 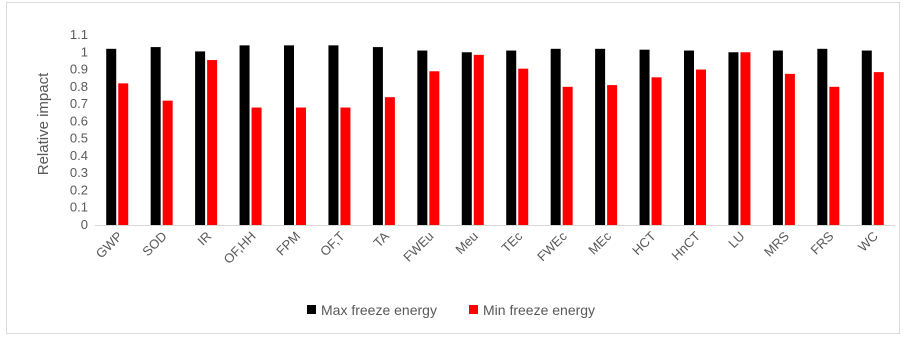 What do you see at coordinates (332, 243) in the screenshot?
I see `x-tick-label: OF,T` at bounding box center [332, 243].